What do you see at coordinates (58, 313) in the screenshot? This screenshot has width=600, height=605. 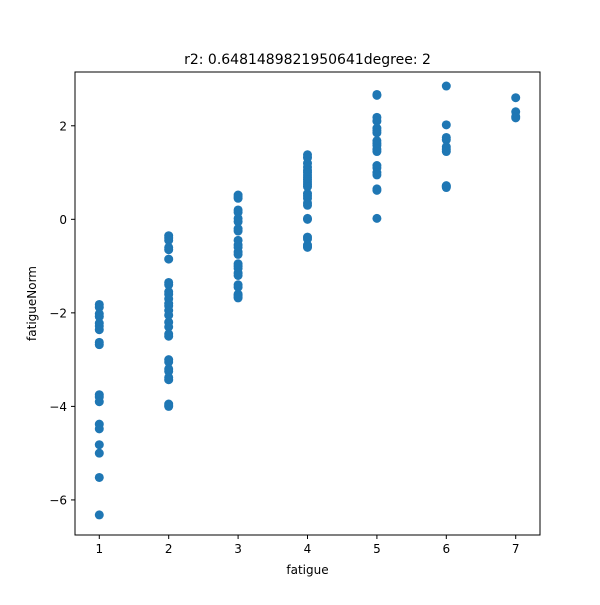 I see `y-tick-label: −2` at bounding box center [58, 313].